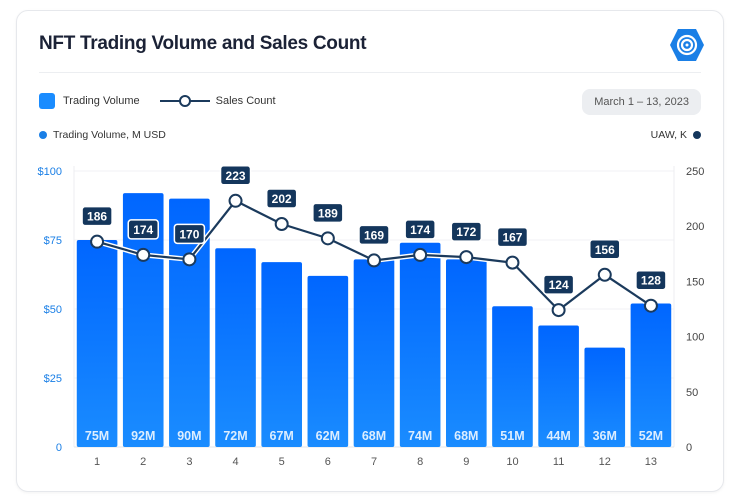 The height and width of the screenshot is (500, 740). What do you see at coordinates (282, 436) in the screenshot?
I see `bar-value-label: 67M` at bounding box center [282, 436].